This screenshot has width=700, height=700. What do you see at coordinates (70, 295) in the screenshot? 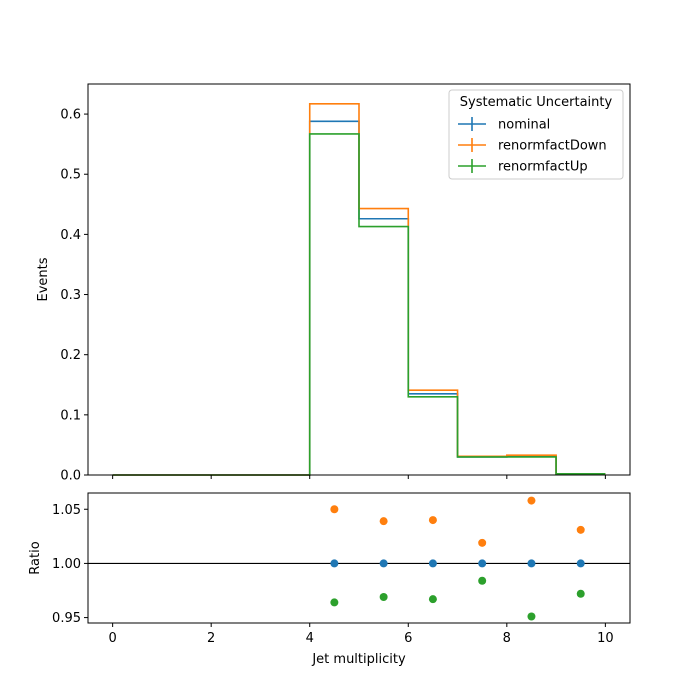
I see `main-y-tick-label: 0.3` at bounding box center [70, 295].